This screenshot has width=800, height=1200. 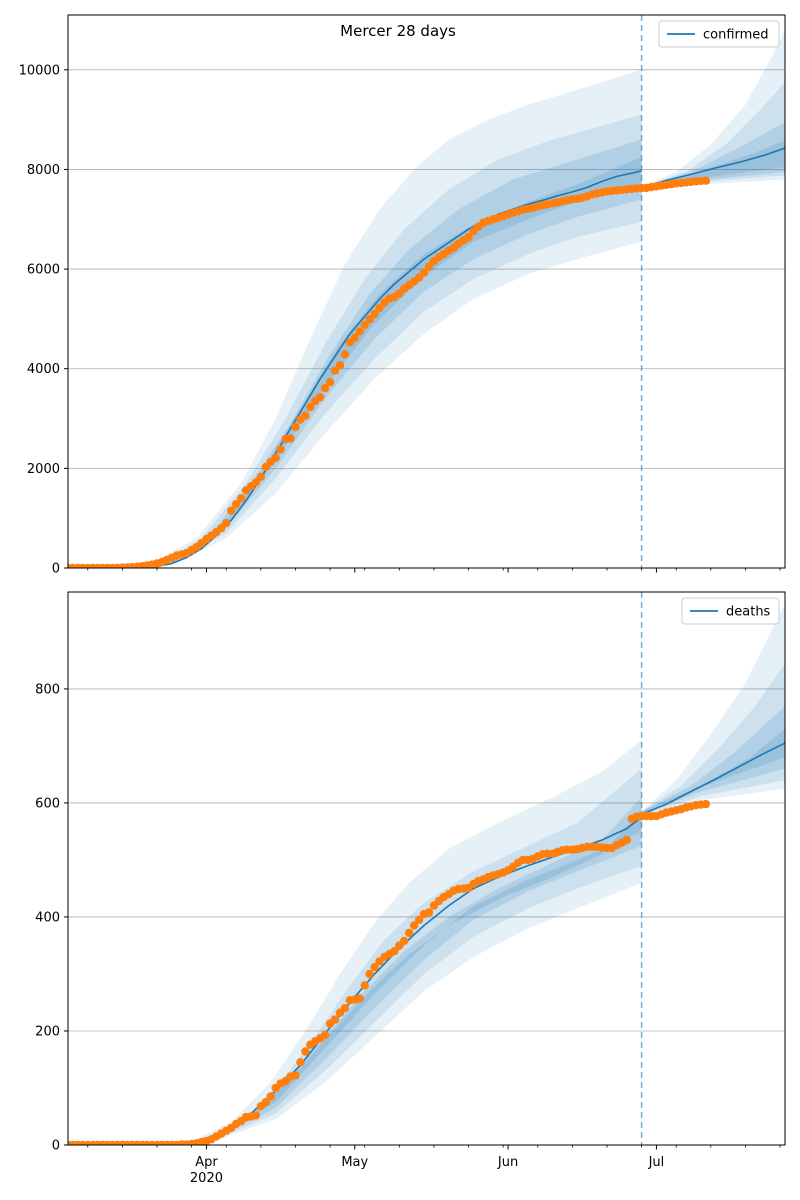 I want to click on x-tick-label: Jun, so click(x=507, y=1162).